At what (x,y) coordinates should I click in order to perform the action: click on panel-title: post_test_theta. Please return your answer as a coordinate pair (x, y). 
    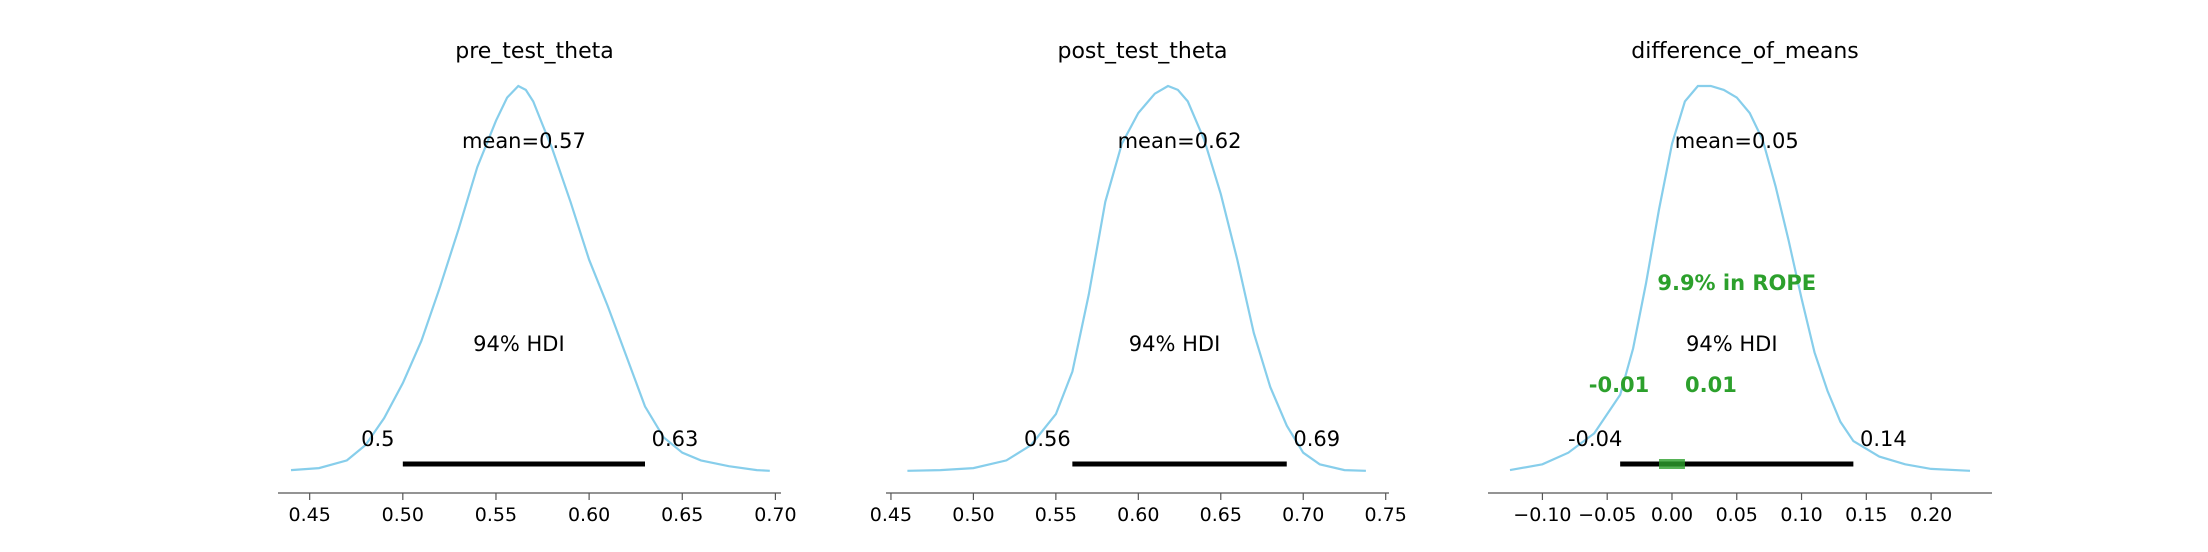
    Looking at the image, I should click on (1143, 51).